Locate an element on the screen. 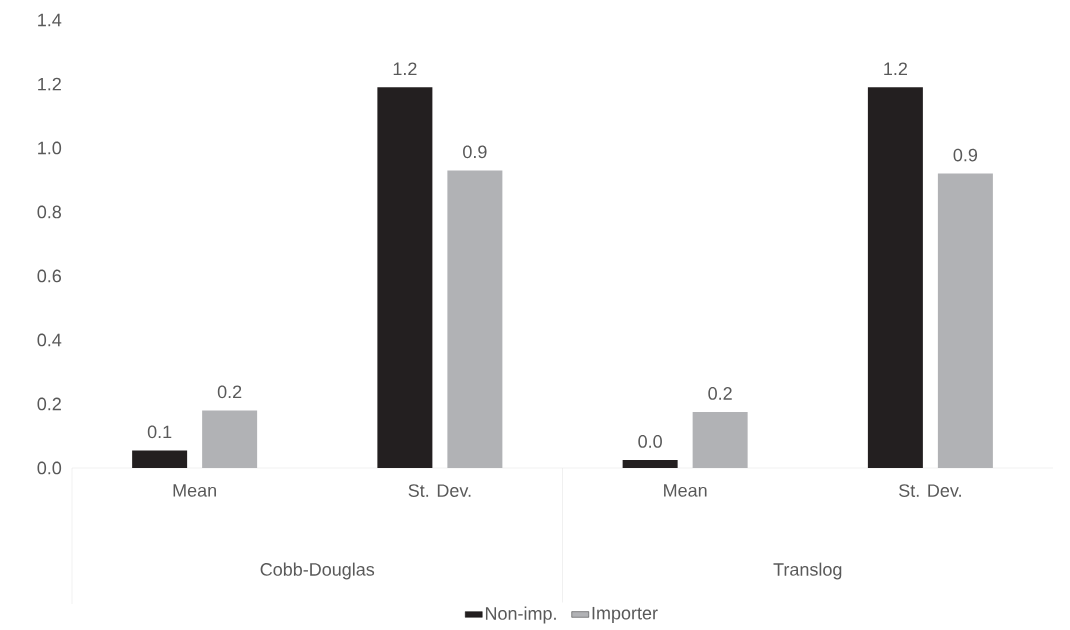 The image size is (1070, 630). data-label: 0.0 is located at coordinates (650, 441).